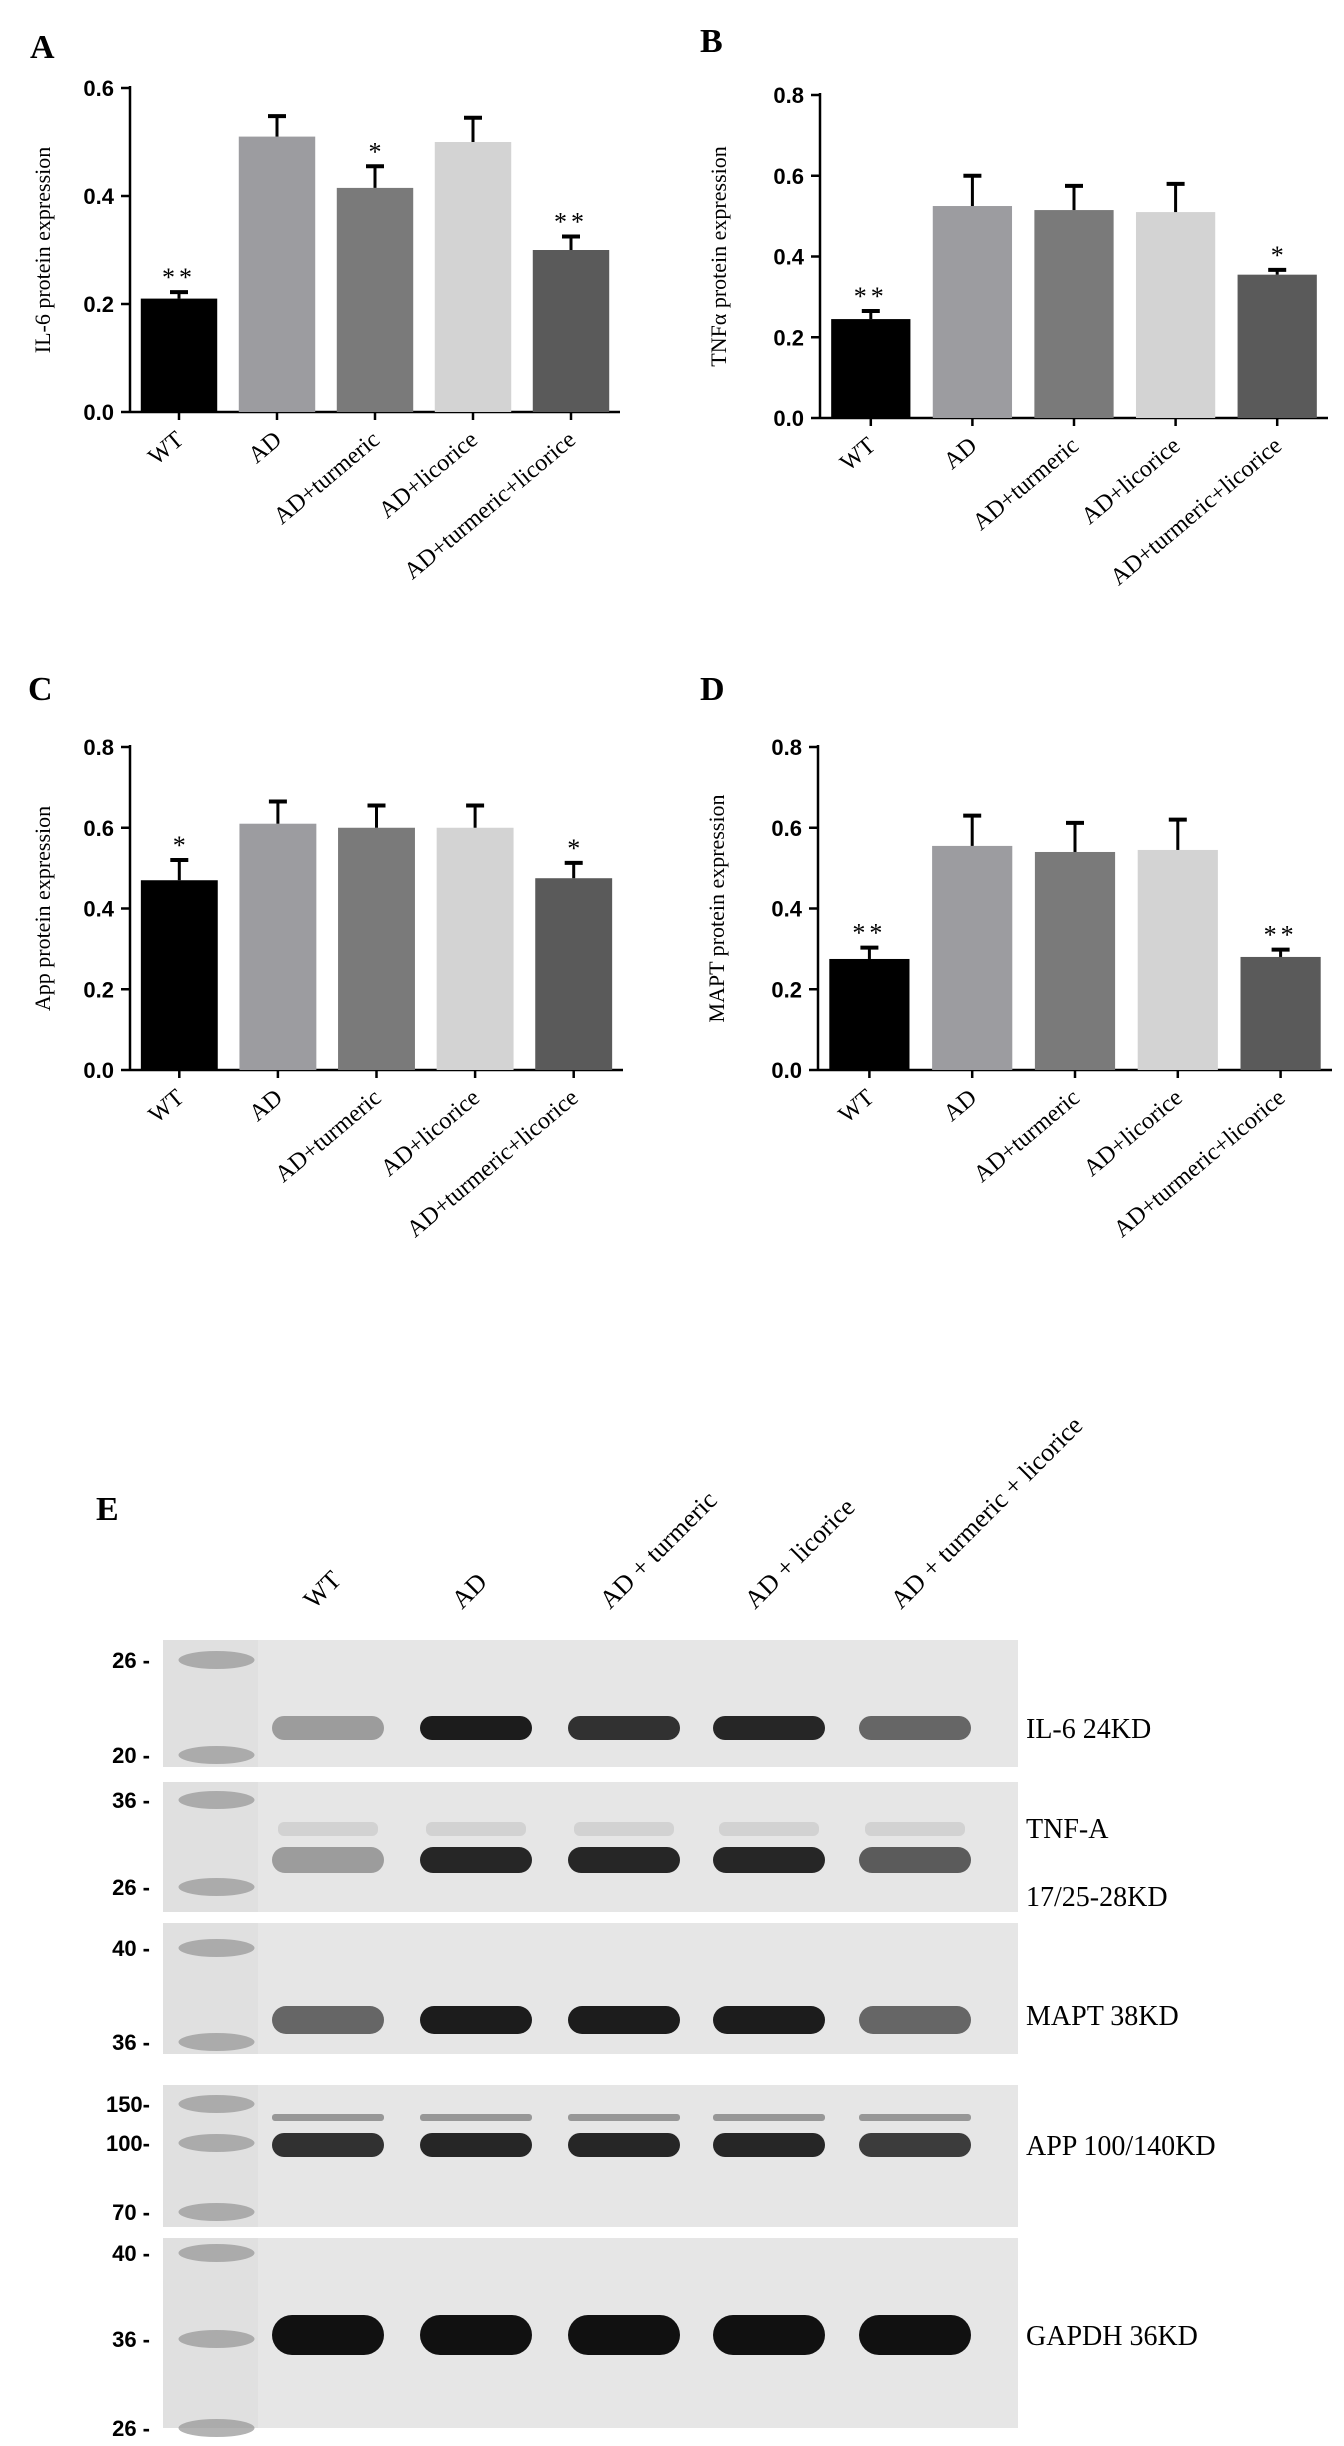  Describe the element at coordinates (42, 250) in the screenshot. I see `y-axis-title: IL-6 protein expression` at that location.